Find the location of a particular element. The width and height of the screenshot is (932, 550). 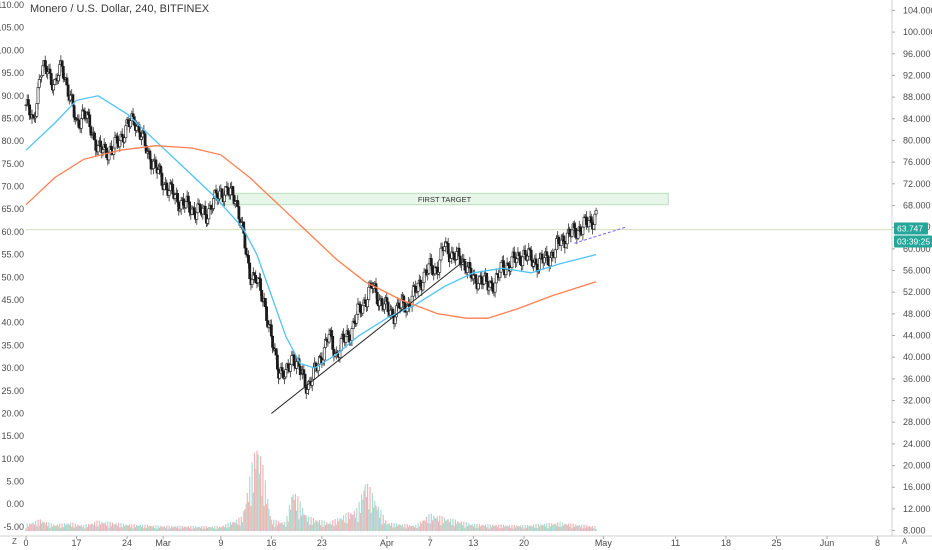

volume-layer is located at coordinates (311, 490).